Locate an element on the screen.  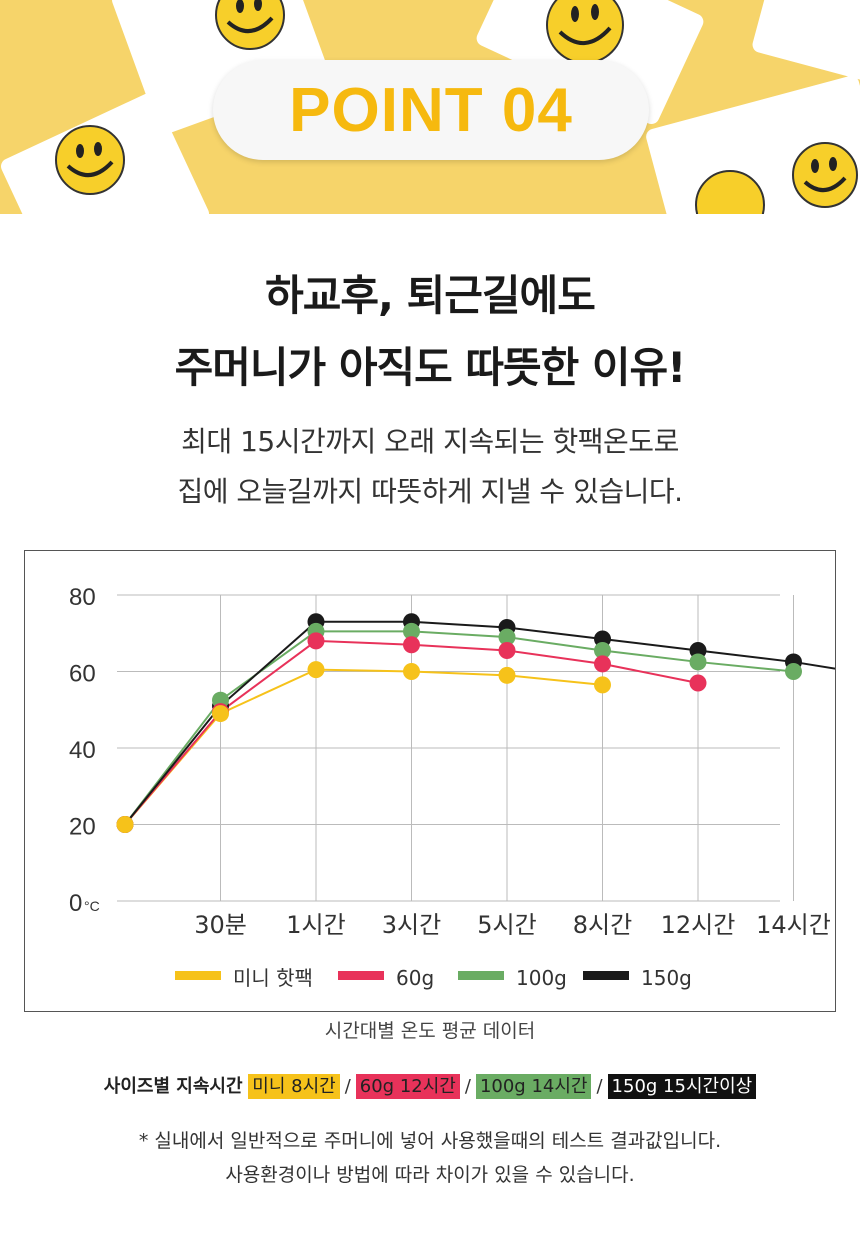
point-badge: POINT 04 is located at coordinates (431, 110).